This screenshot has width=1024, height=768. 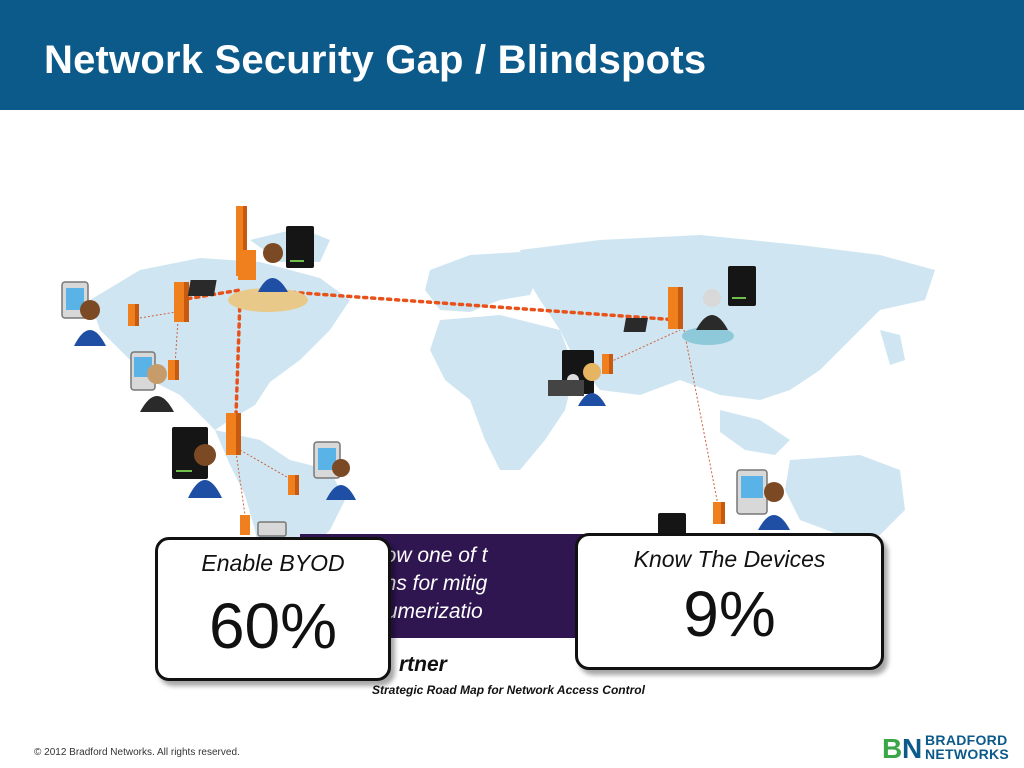 What do you see at coordinates (375, 60) in the screenshot?
I see `slide-title: Network Security Gap / Blindspots` at bounding box center [375, 60].